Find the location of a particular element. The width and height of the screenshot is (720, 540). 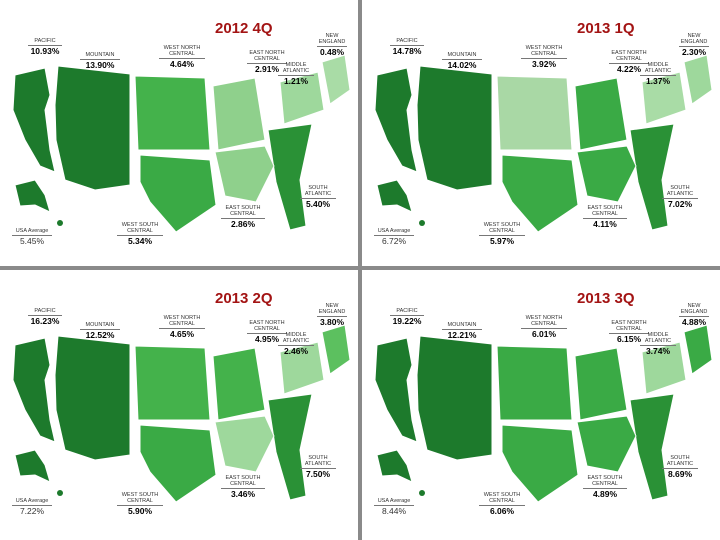

region-value: 8.69% is located at coordinates (680, 474).